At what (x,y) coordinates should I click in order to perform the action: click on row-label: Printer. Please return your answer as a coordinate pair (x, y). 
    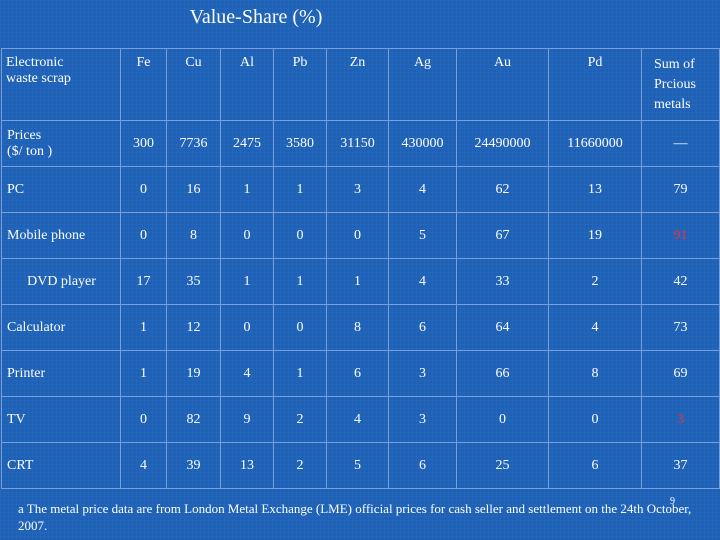
    Looking at the image, I should click on (61, 373).